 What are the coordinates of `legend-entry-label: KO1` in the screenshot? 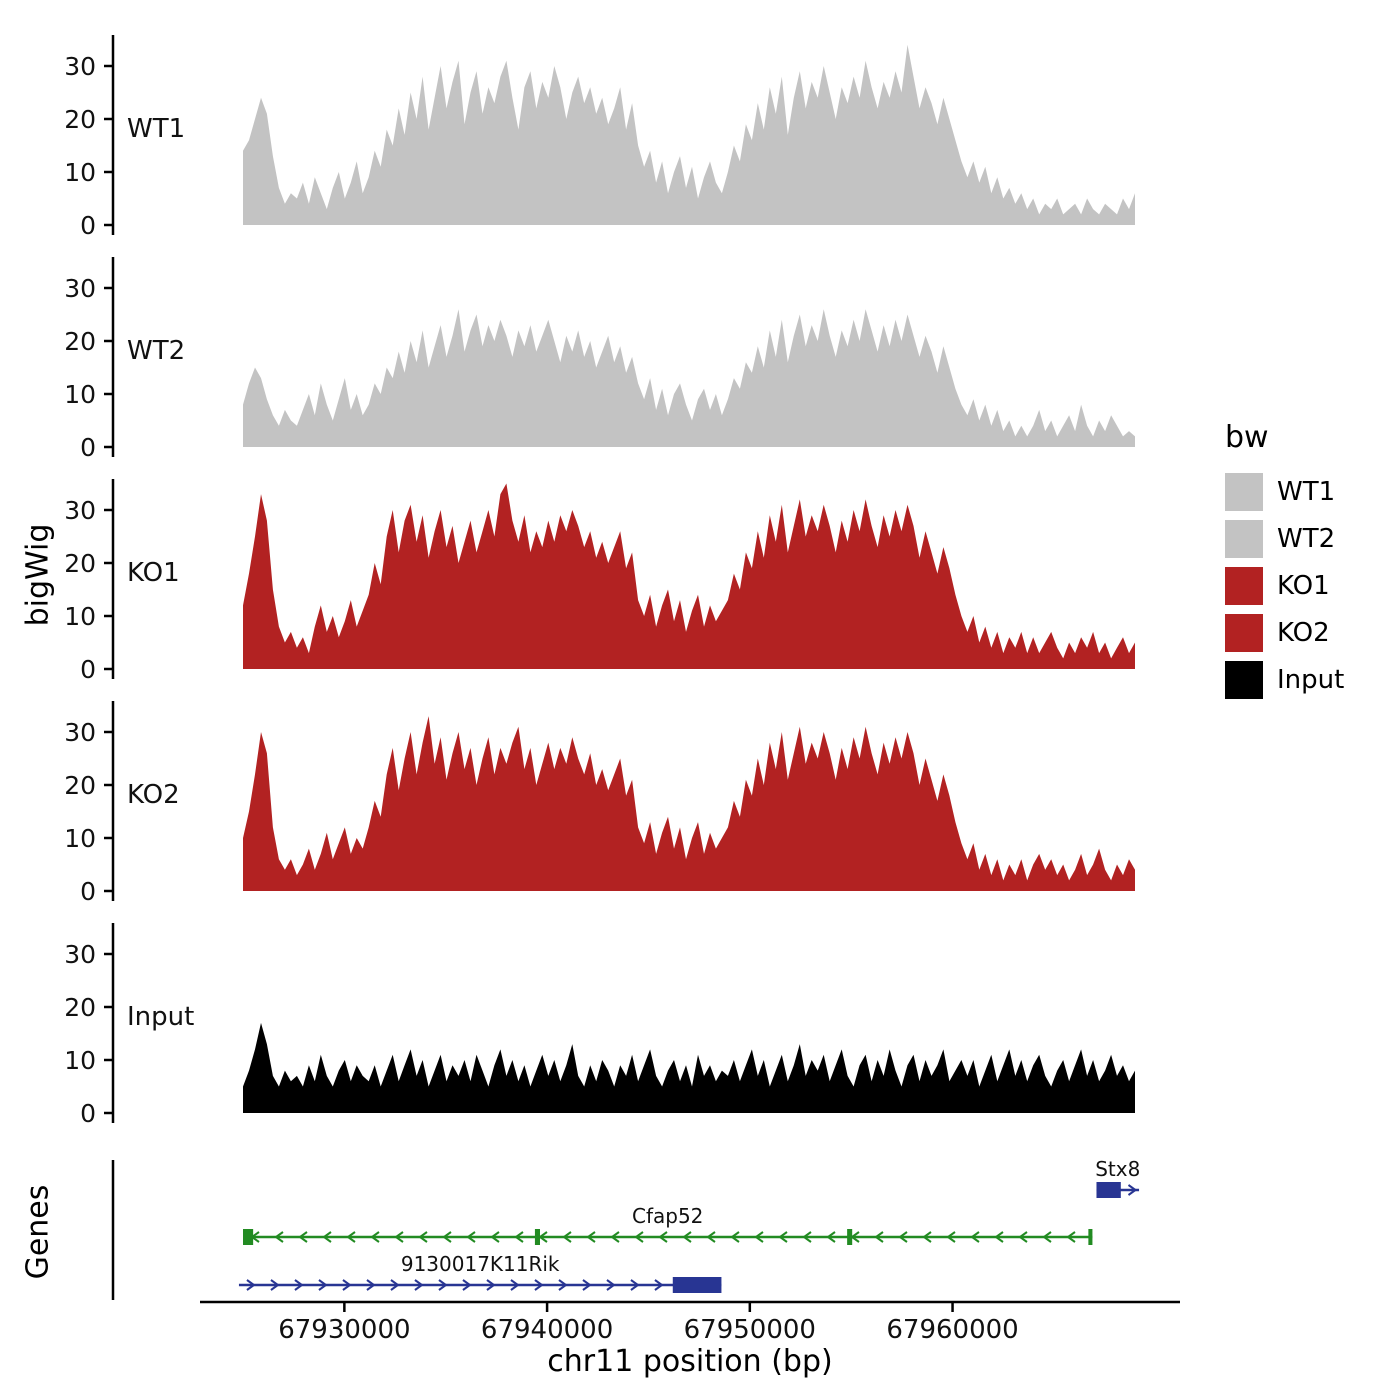 It's located at (1303, 586).